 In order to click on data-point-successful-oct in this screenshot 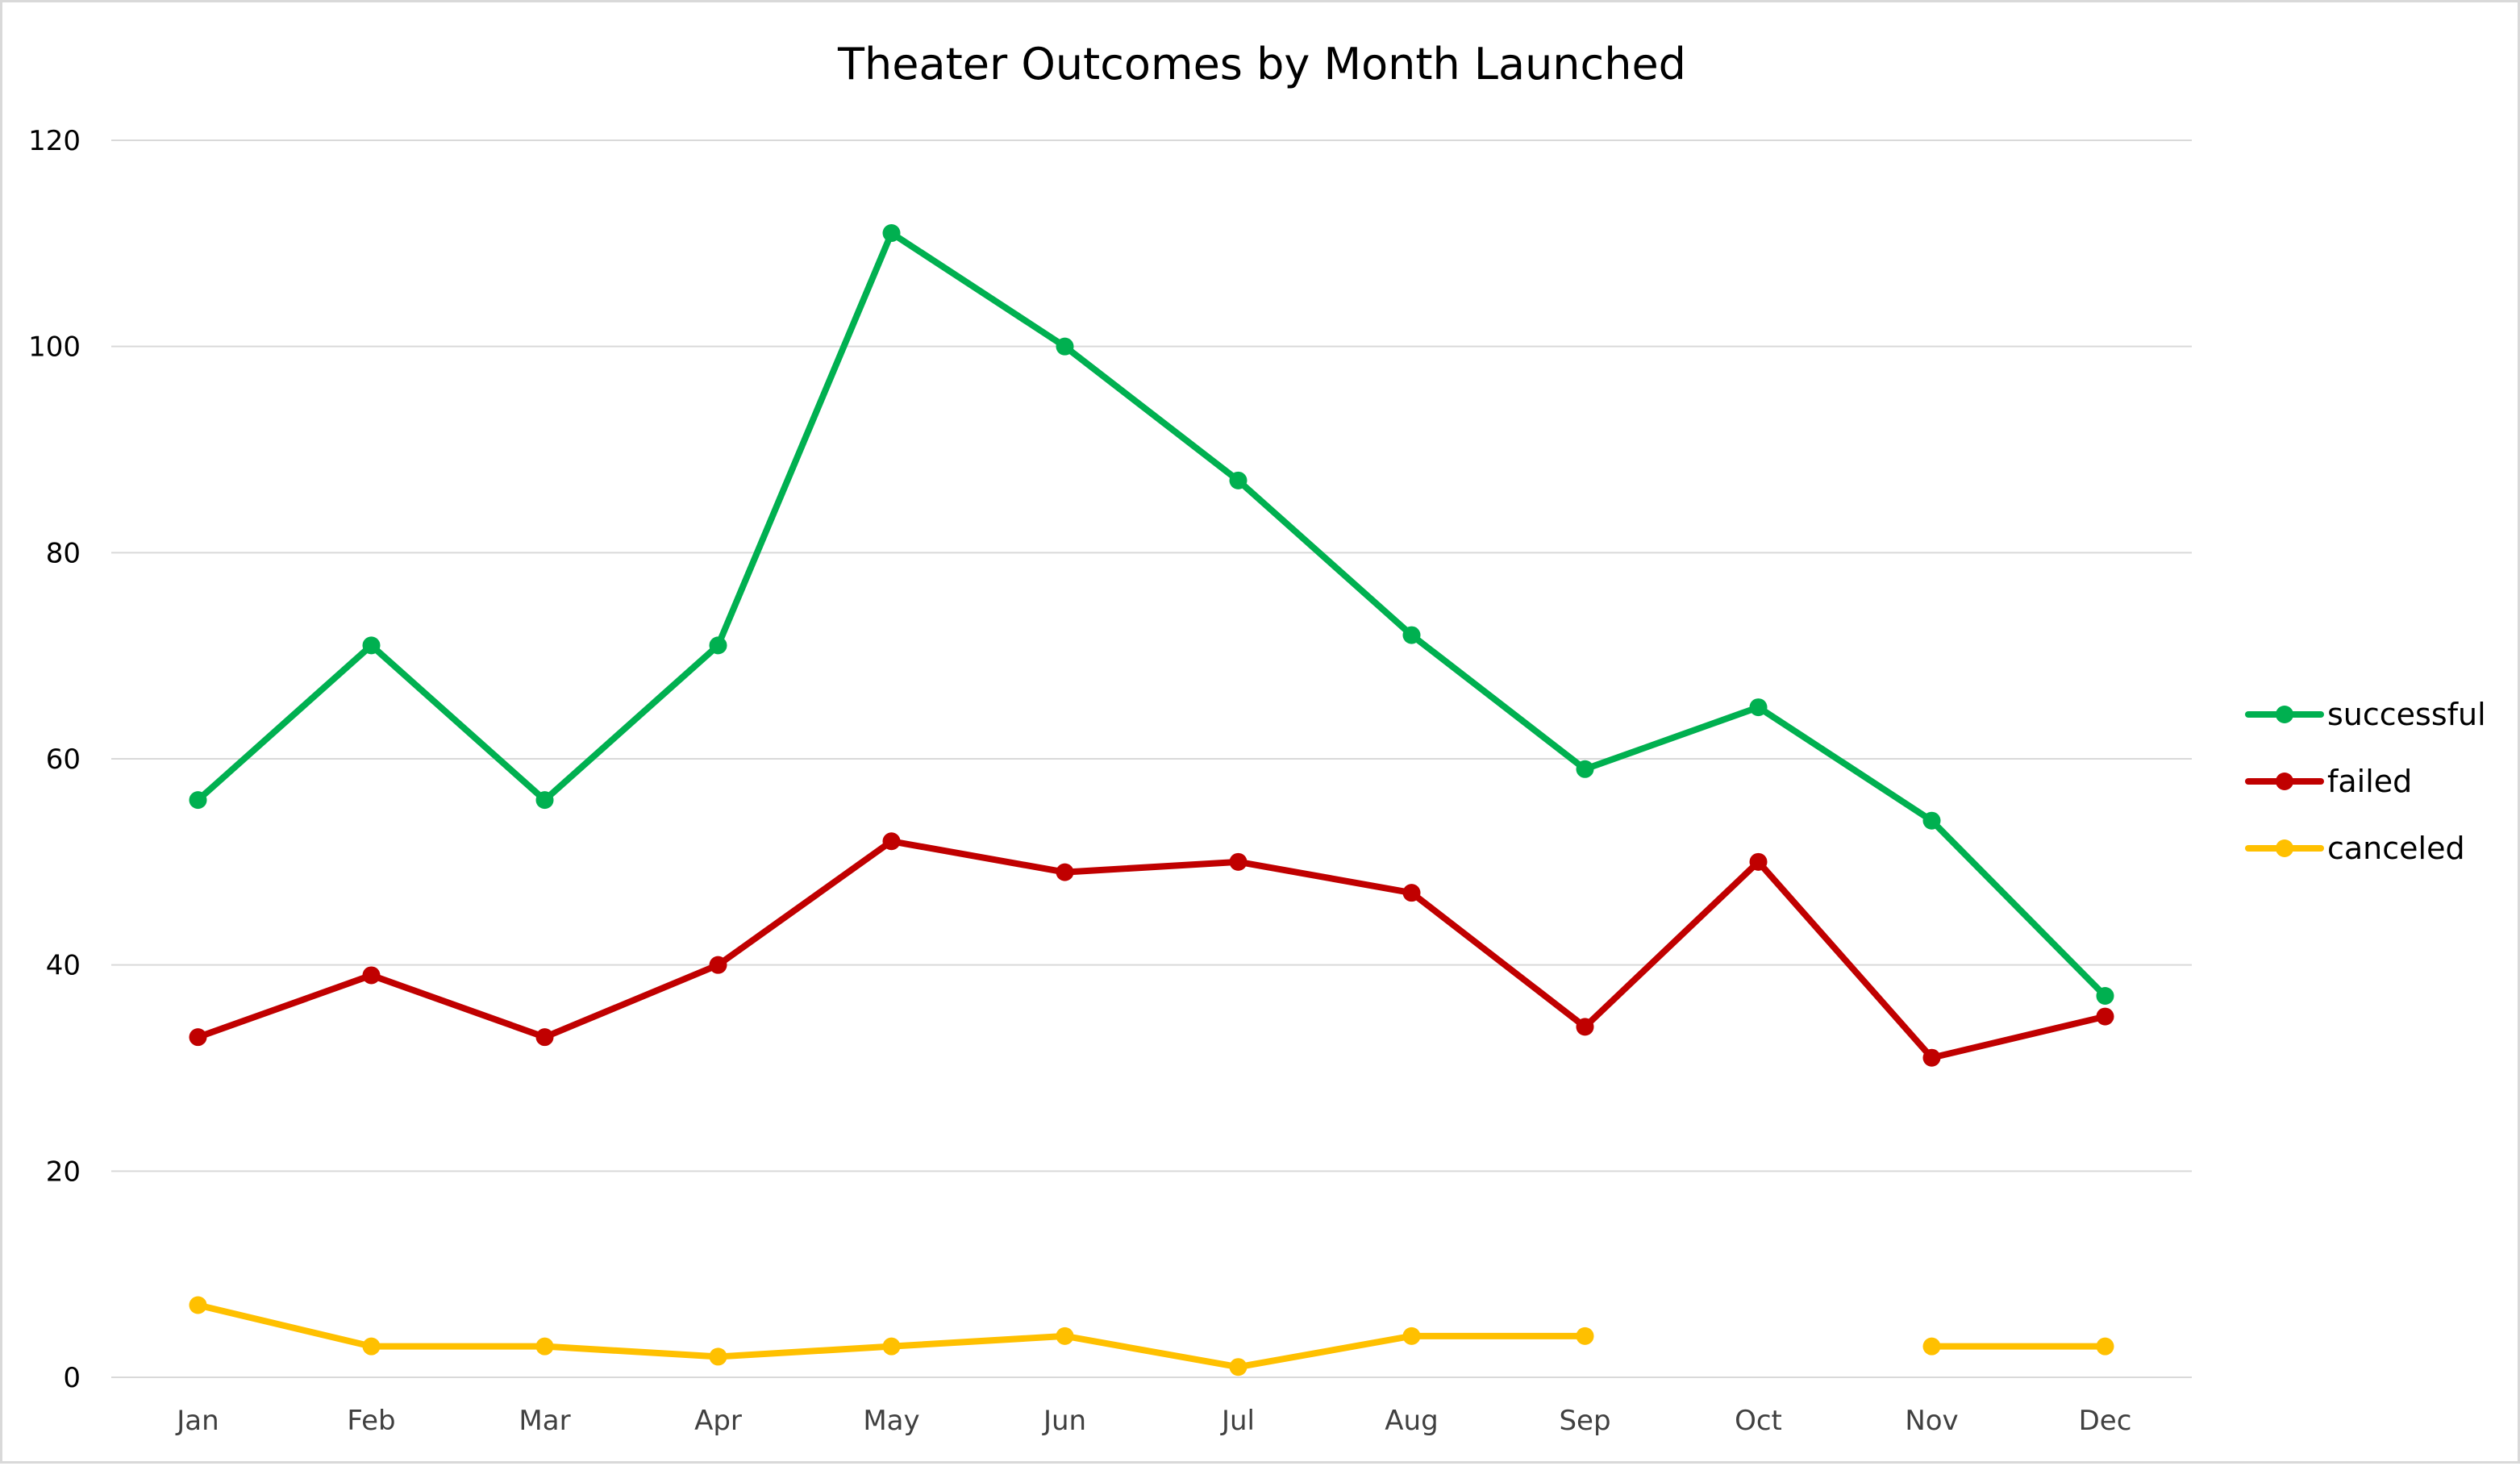, I will do `click(1758, 707)`.